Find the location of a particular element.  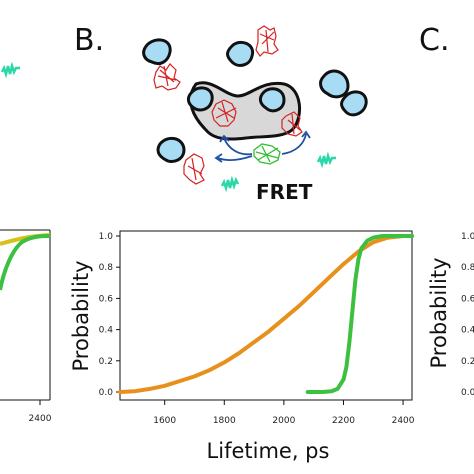

y-tick-label: 0.0 is located at coordinates (106, 393).